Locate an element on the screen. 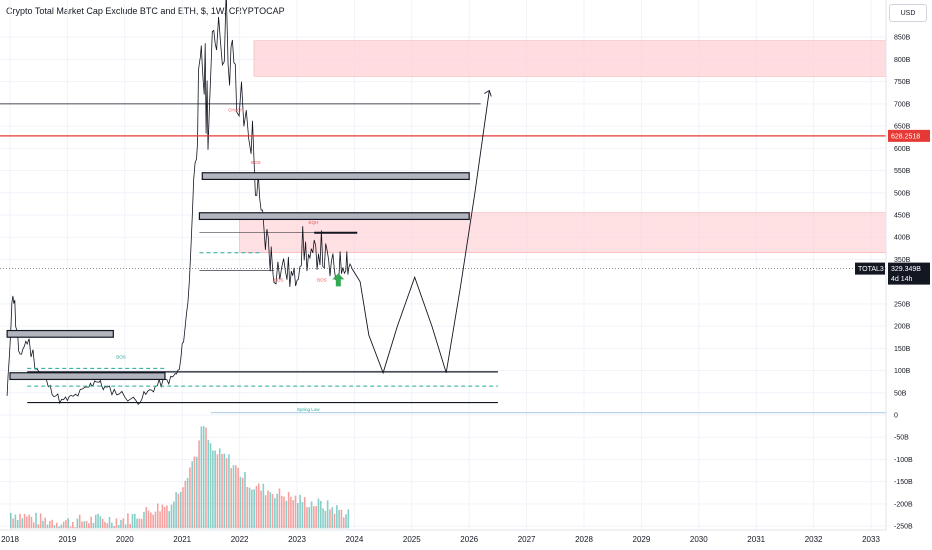 Image resolution: width=932 pixels, height=550 pixels. symbol-tag: TOTAL3 is located at coordinates (871, 269).